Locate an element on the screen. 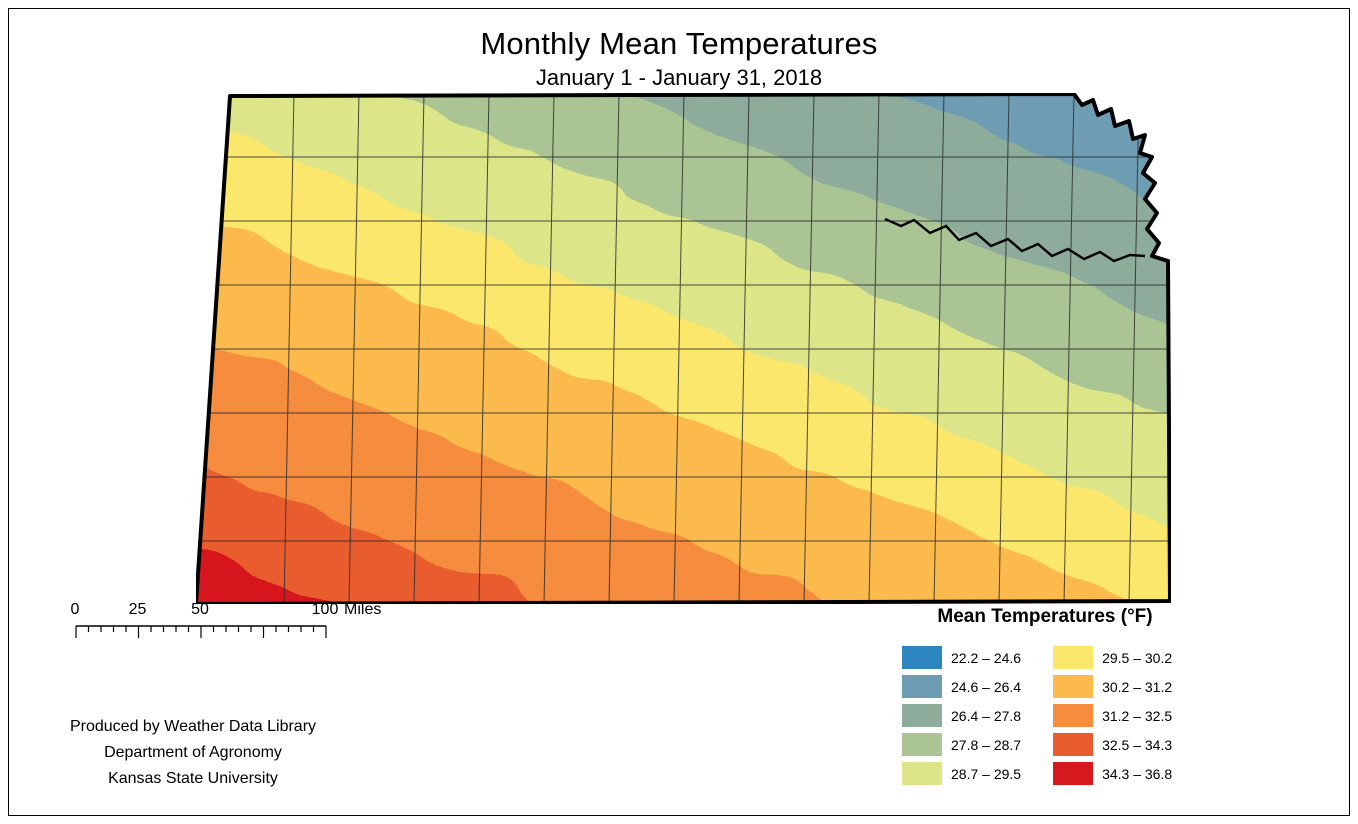 The height and width of the screenshot is (824, 1358). credit-line: Produced by Weather Data Library is located at coordinates (193, 726).